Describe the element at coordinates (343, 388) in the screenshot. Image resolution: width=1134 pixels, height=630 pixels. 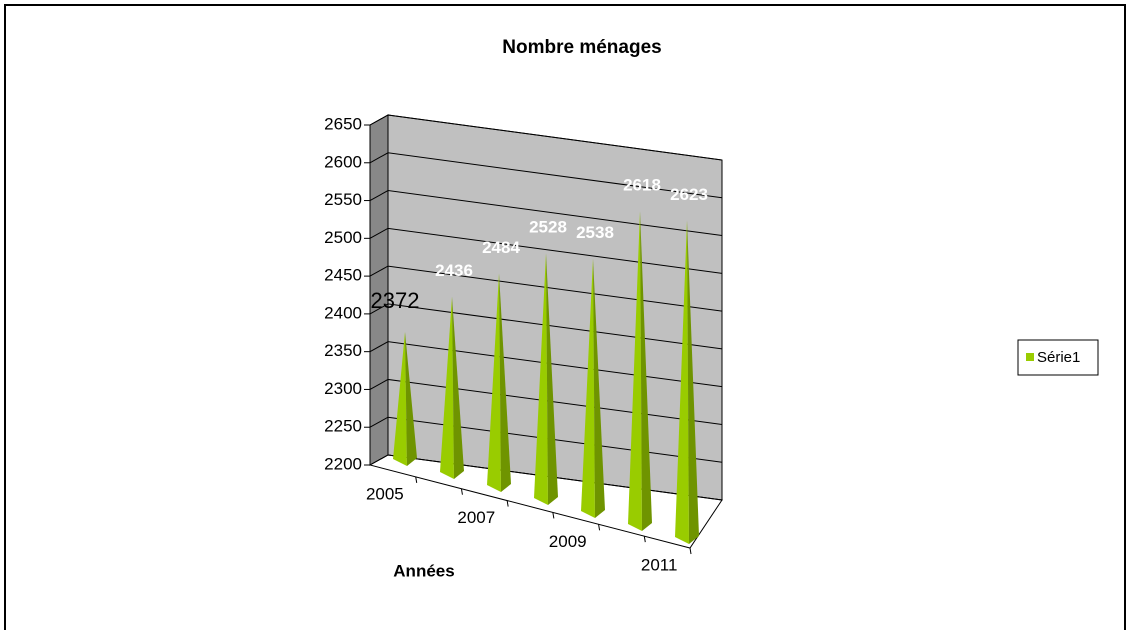
I see `y-tick-label: 2300` at that location.